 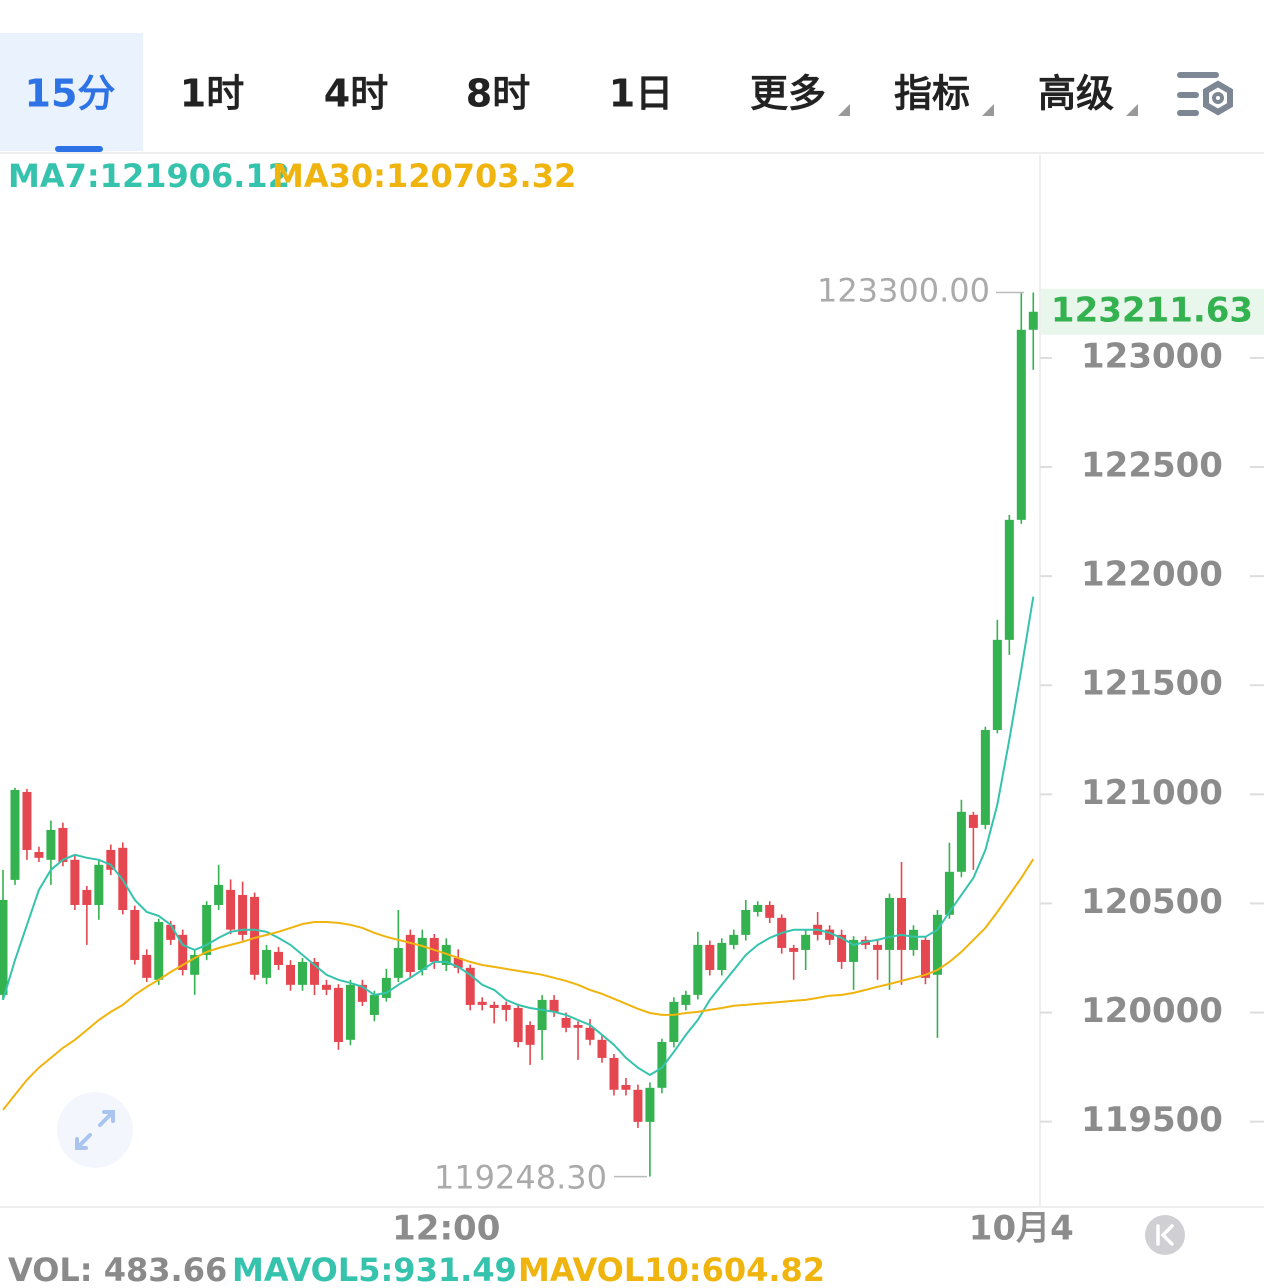 What do you see at coordinates (1152, 1011) in the screenshot?
I see `y-tick-label: 120000` at bounding box center [1152, 1011].